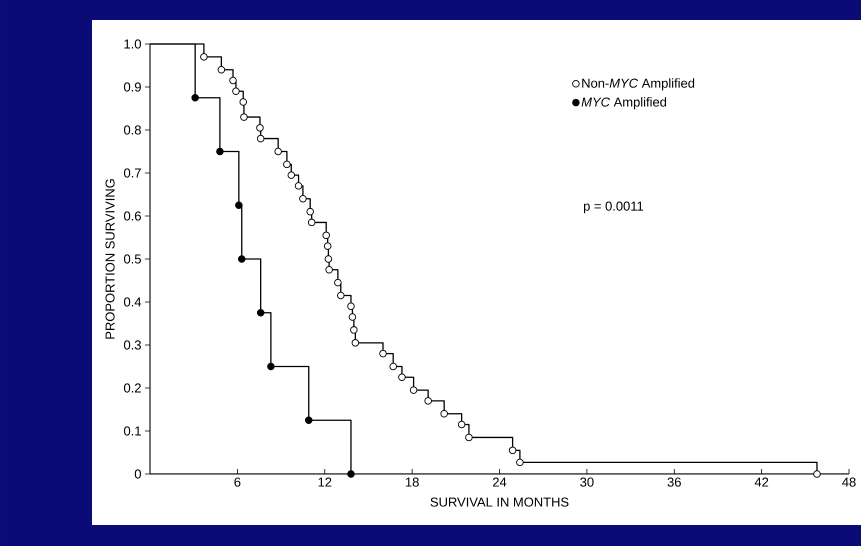 This screenshot has height=546, width=861. What do you see at coordinates (132, 388) in the screenshot?
I see `y-tick-label: 0.2` at bounding box center [132, 388].